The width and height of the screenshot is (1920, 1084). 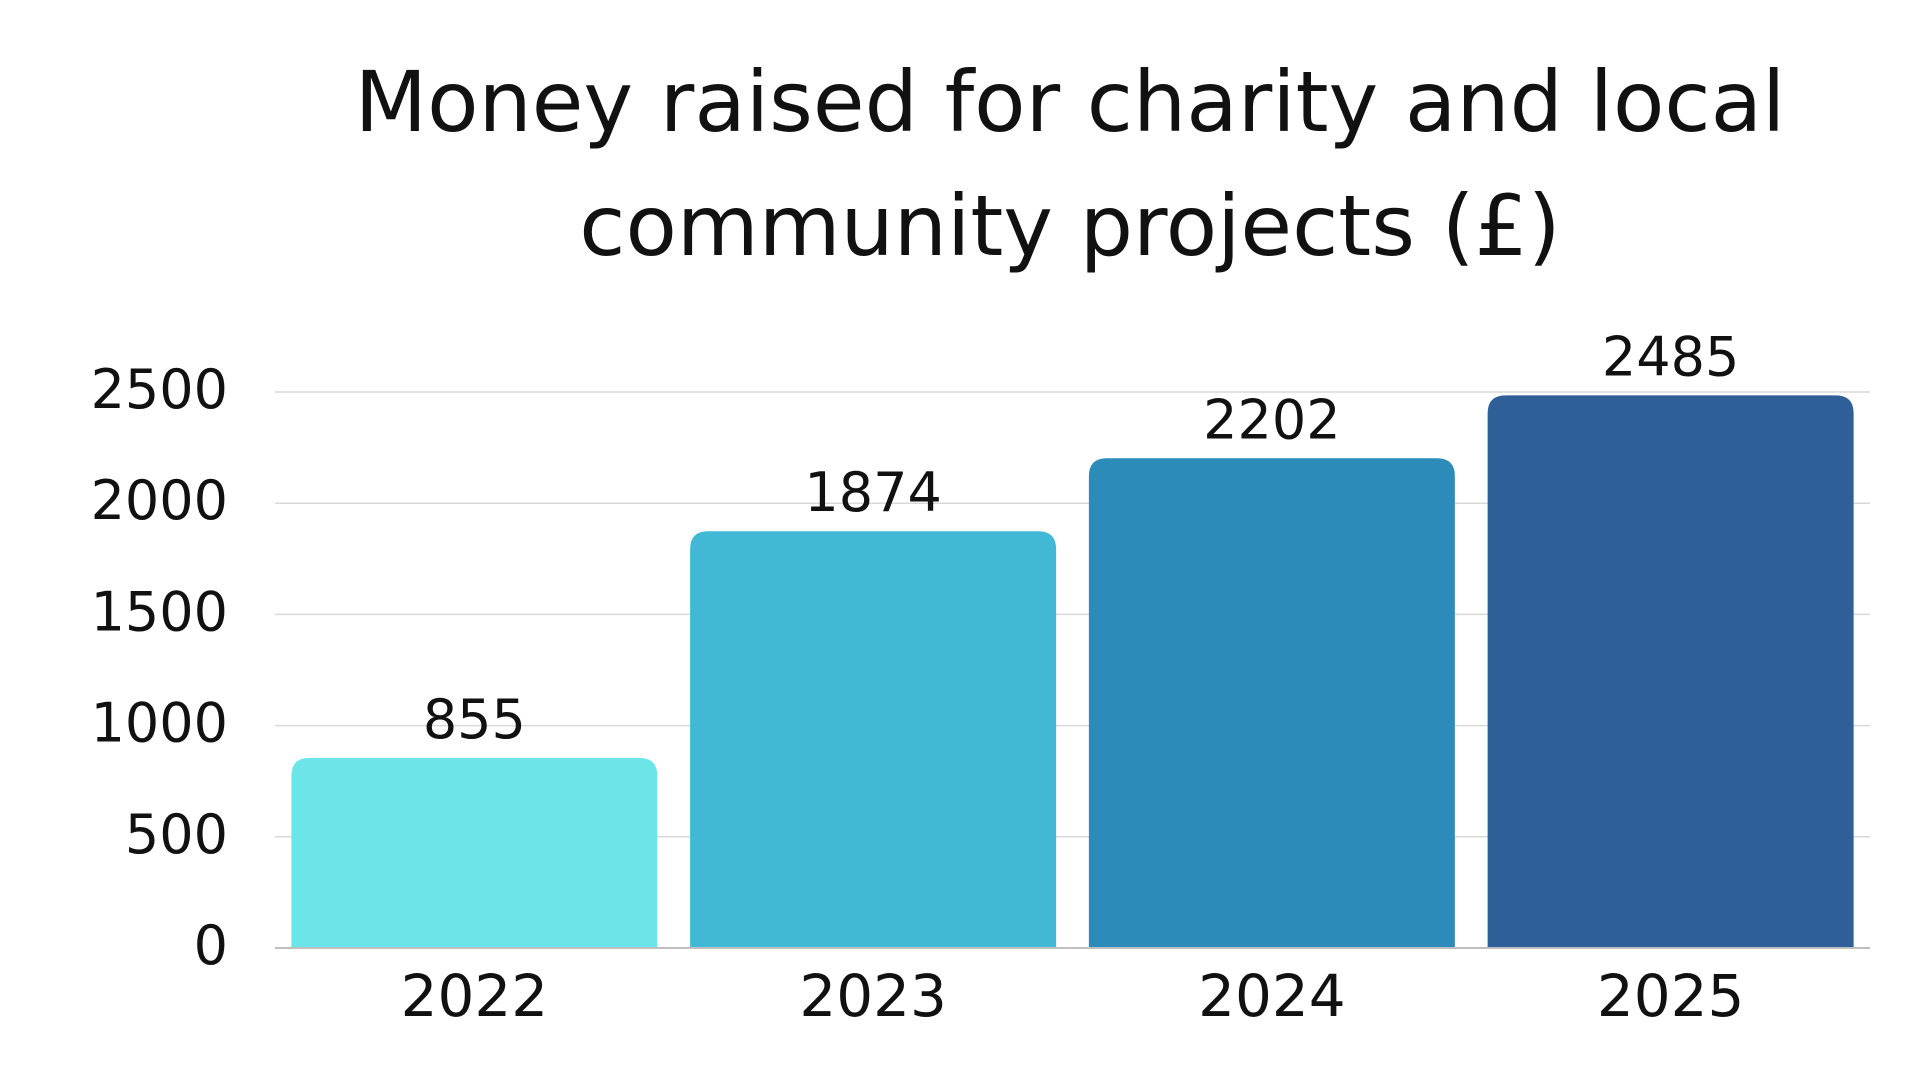 What do you see at coordinates (1670, 356) in the screenshot?
I see `data-label-2025: 2485` at bounding box center [1670, 356].